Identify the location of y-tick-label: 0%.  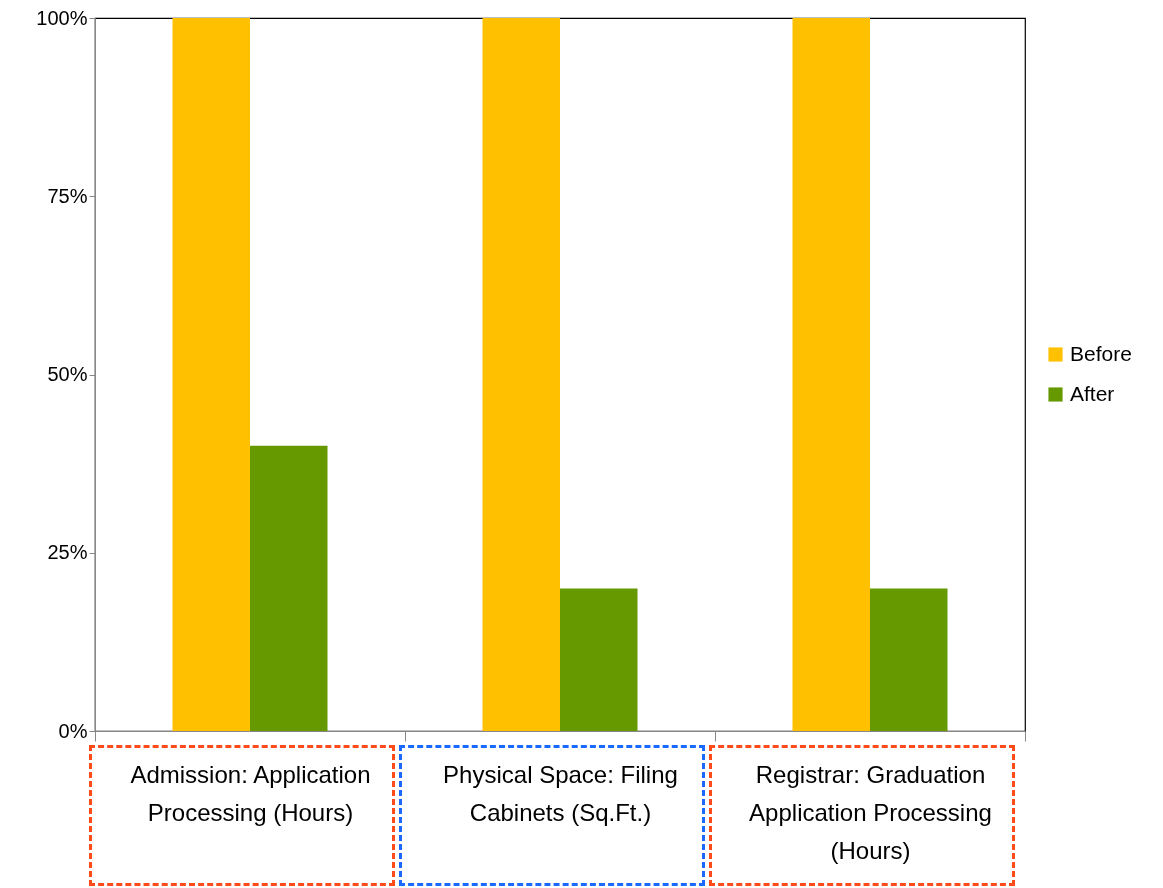
(73, 730).